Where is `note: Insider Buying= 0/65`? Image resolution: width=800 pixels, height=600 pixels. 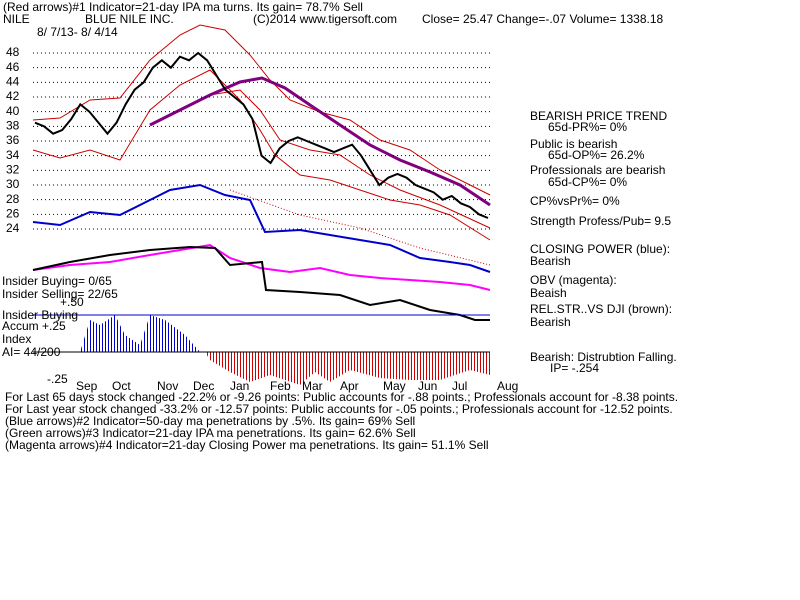 note: Insider Buying= 0/65 is located at coordinates (57, 281).